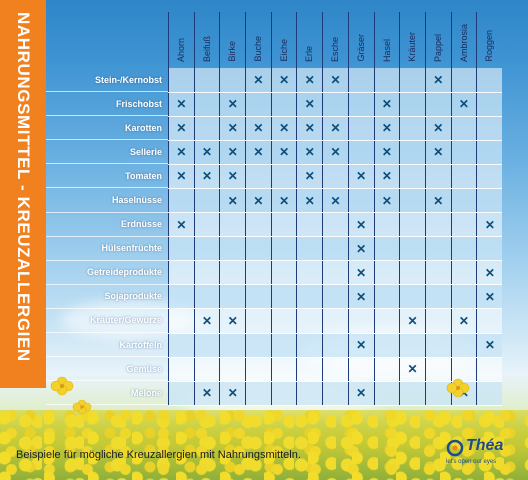  I want to click on table-row: ✕ ✕ ✕ ✕ ✕, so click(335, 80).